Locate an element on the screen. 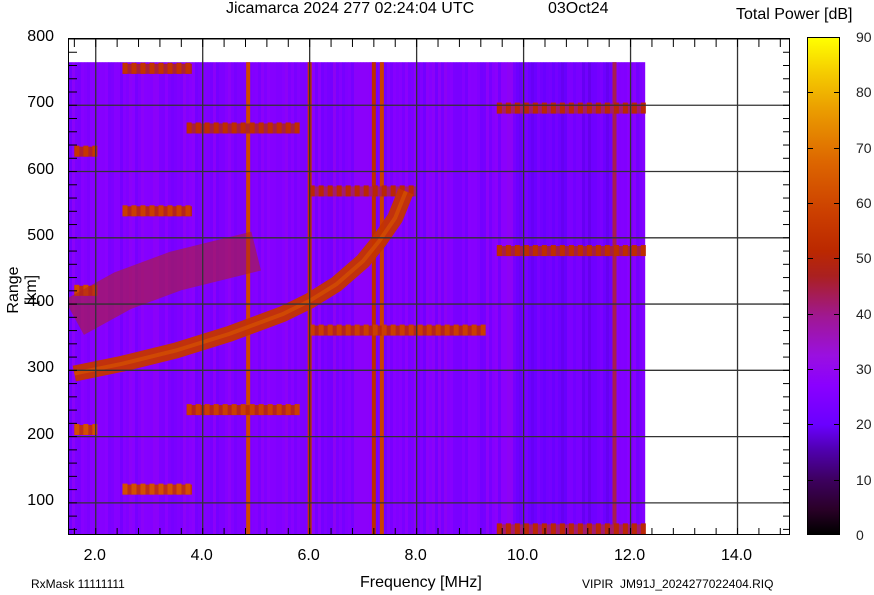 The width and height of the screenshot is (874, 595). y-tick-label: 400 is located at coordinates (40, 302).